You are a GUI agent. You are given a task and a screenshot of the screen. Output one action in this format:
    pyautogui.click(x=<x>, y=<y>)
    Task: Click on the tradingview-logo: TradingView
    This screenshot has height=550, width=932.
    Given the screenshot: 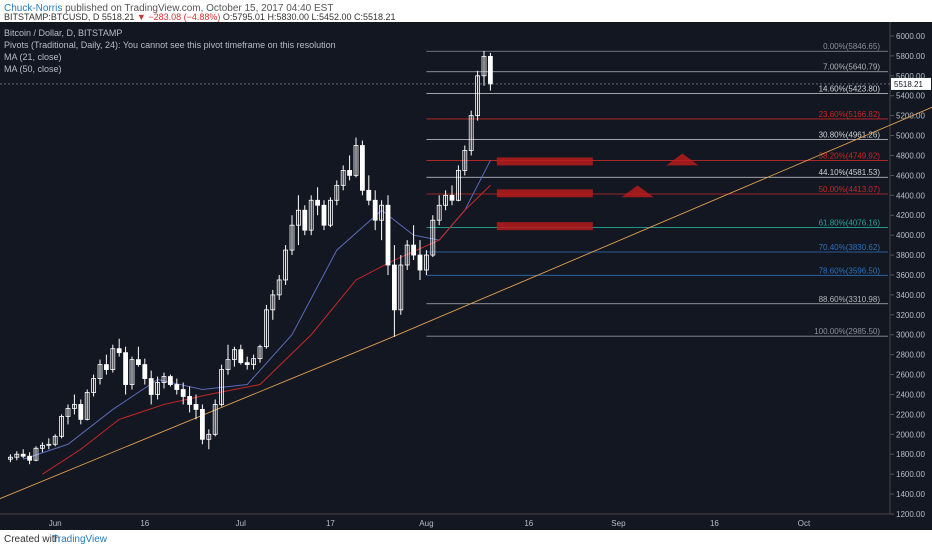 What is the action you would take?
    pyautogui.click(x=80, y=539)
    